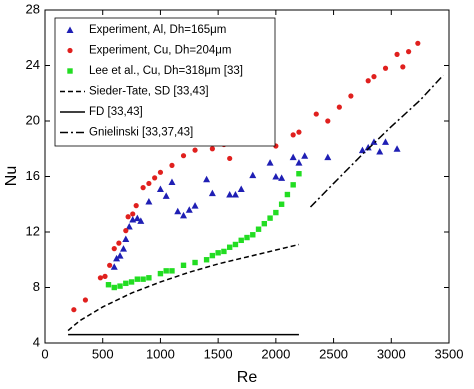 Image resolution: width=474 pixels, height=389 pixels. What do you see at coordinates (247, 377) in the screenshot?
I see `x-axis-title: Re` at bounding box center [247, 377].